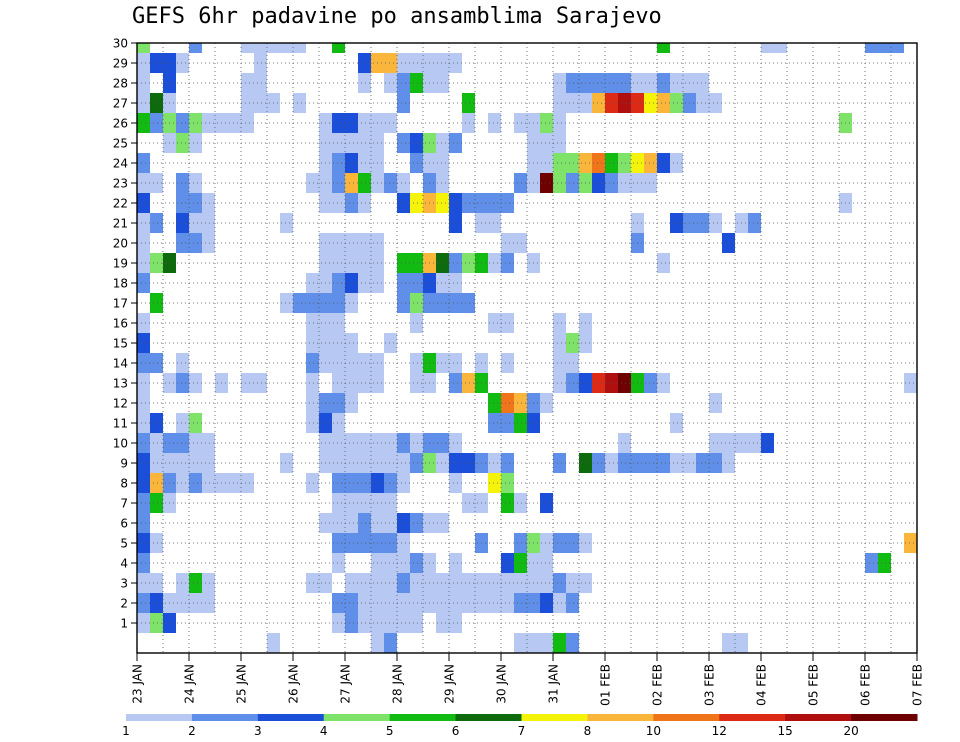  What do you see at coordinates (390, 731) in the screenshot?
I see `colorbar-label: 5` at bounding box center [390, 731].